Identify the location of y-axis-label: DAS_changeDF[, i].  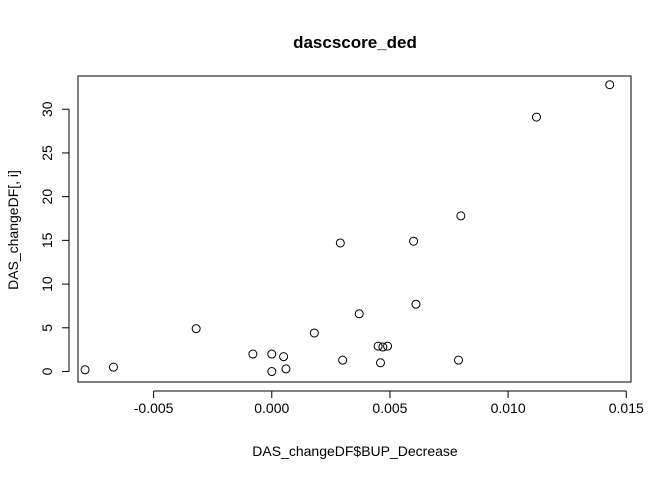
(13, 230).